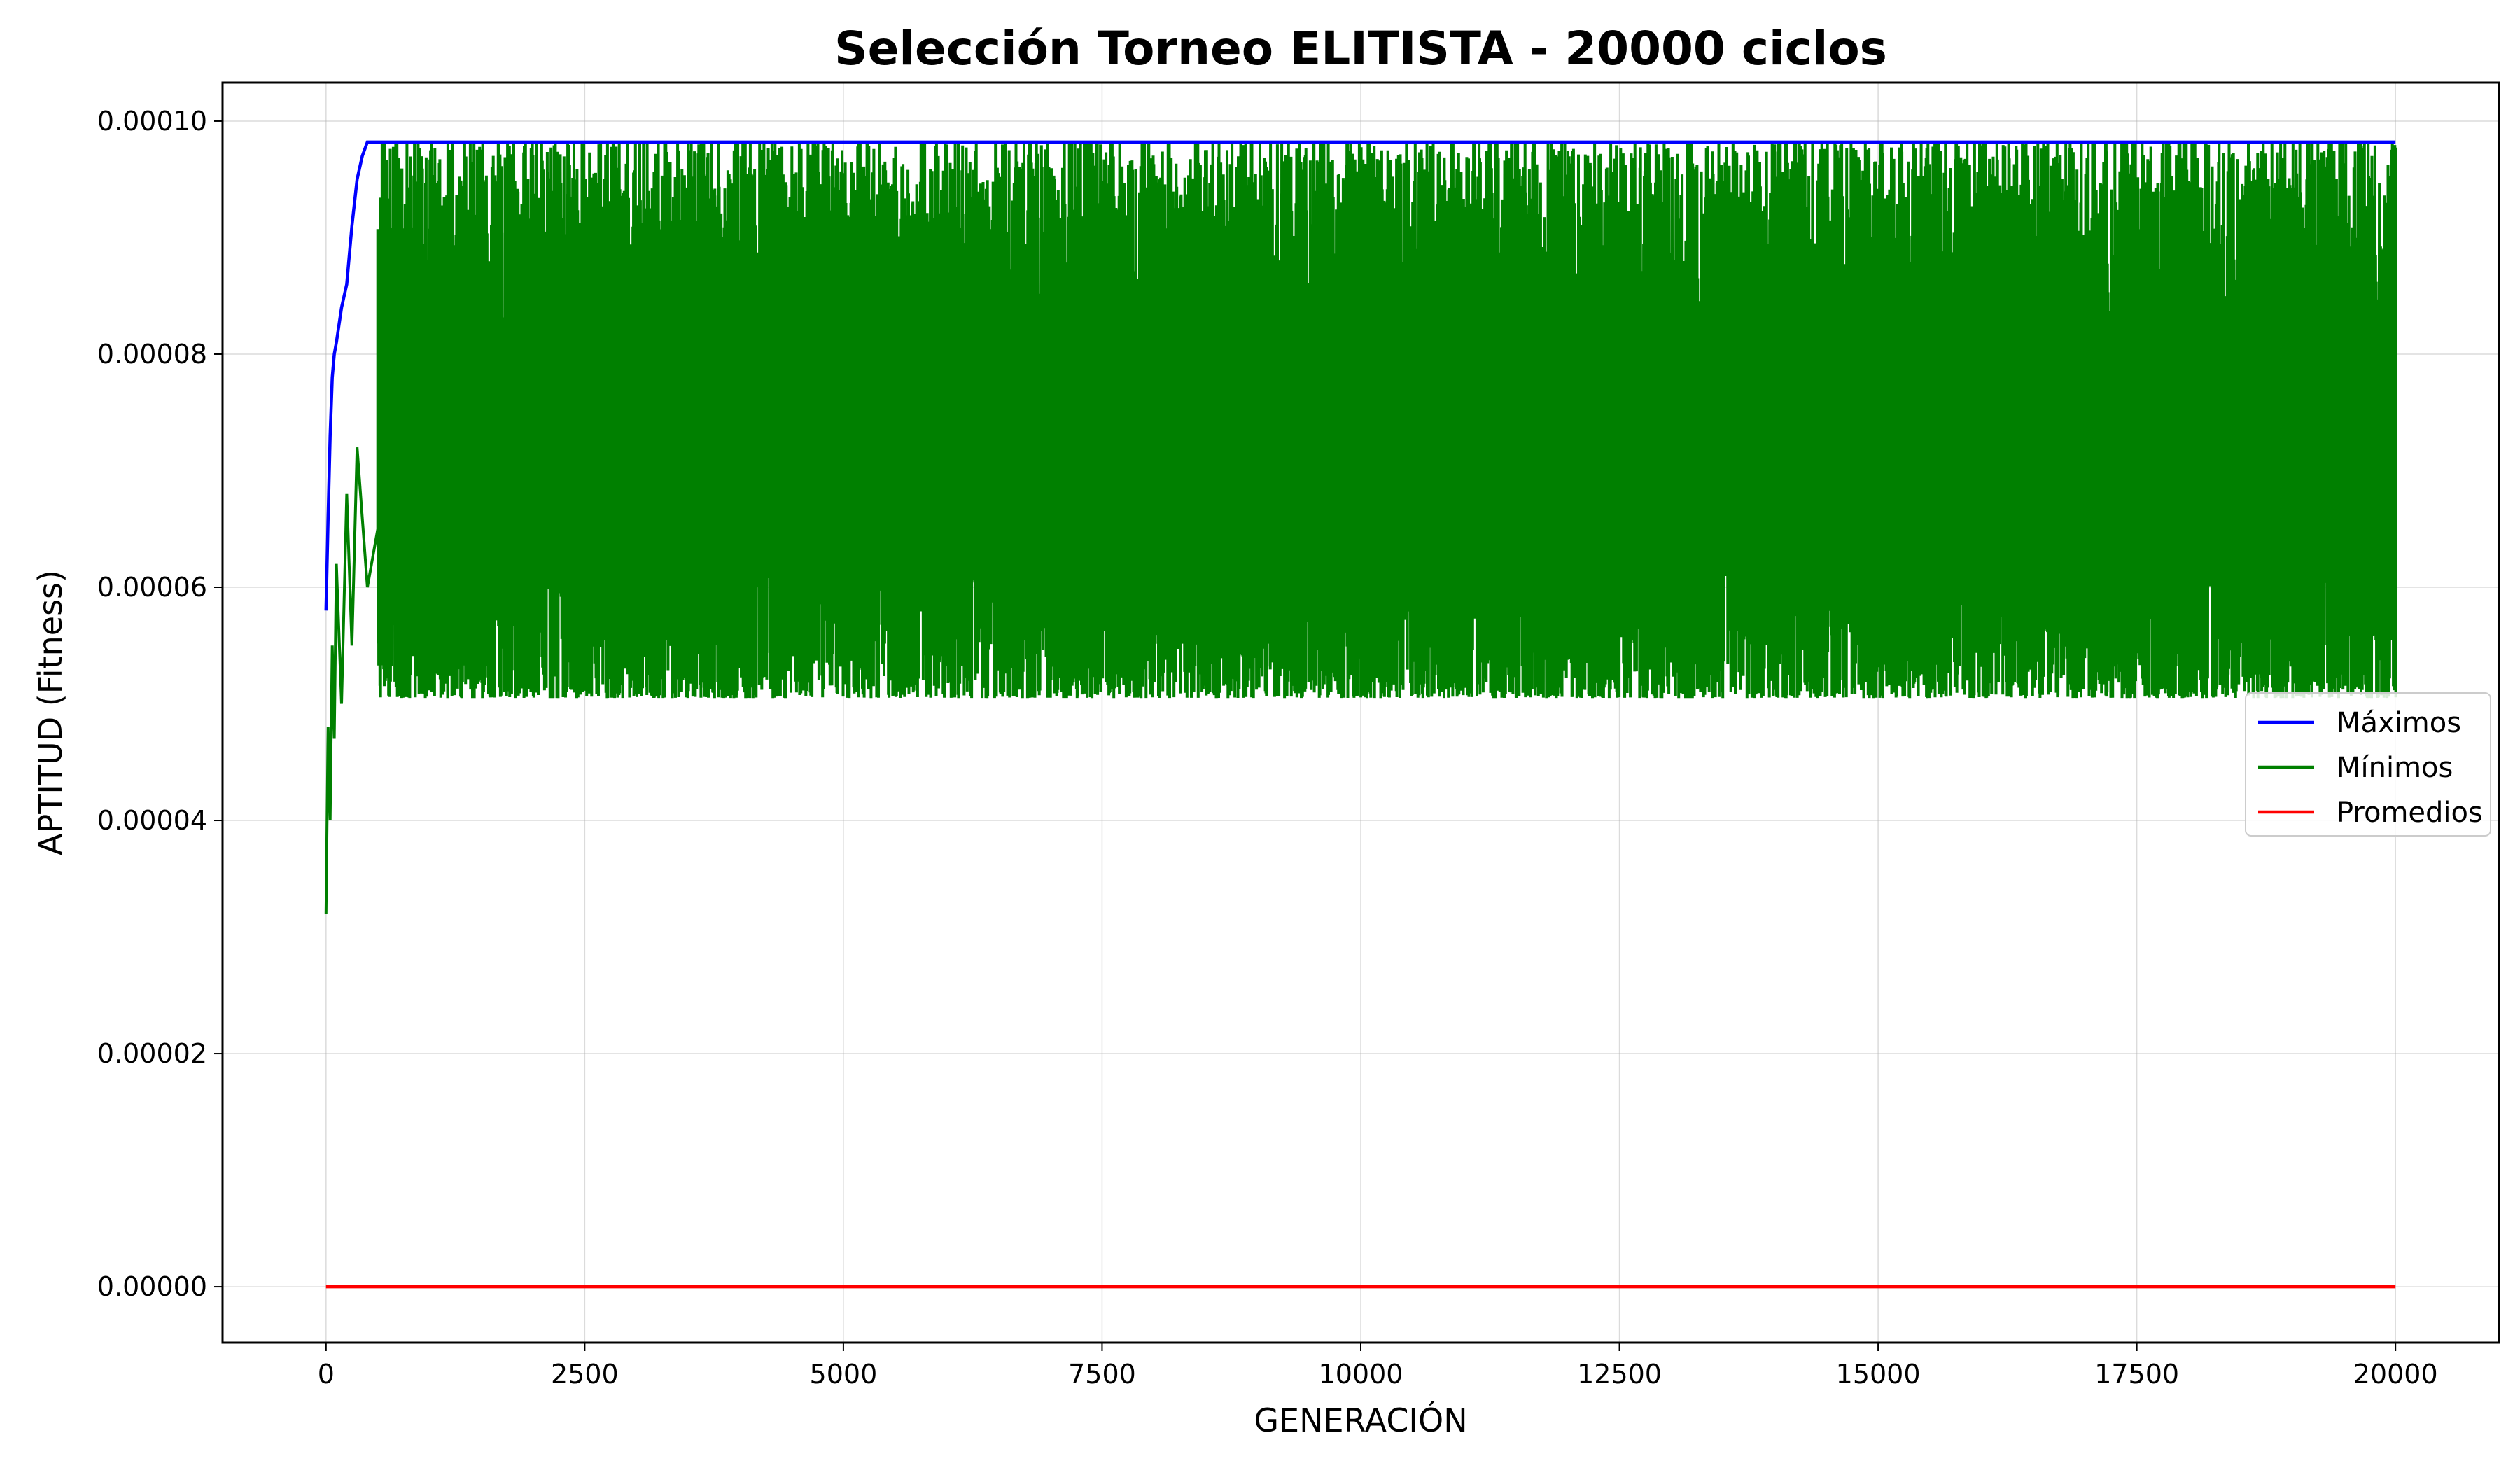  Describe the element at coordinates (326, 1374) in the screenshot. I see `x-tick-label: 0` at that location.